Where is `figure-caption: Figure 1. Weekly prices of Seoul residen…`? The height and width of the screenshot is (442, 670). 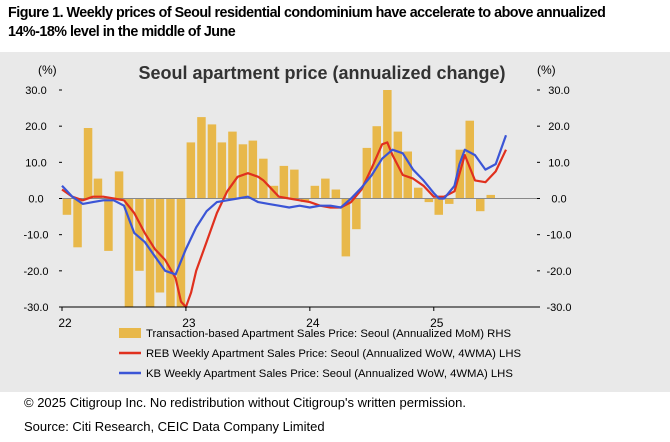 figure-caption: Figure 1. Weekly prices of Seoul residen… is located at coordinates (307, 22).